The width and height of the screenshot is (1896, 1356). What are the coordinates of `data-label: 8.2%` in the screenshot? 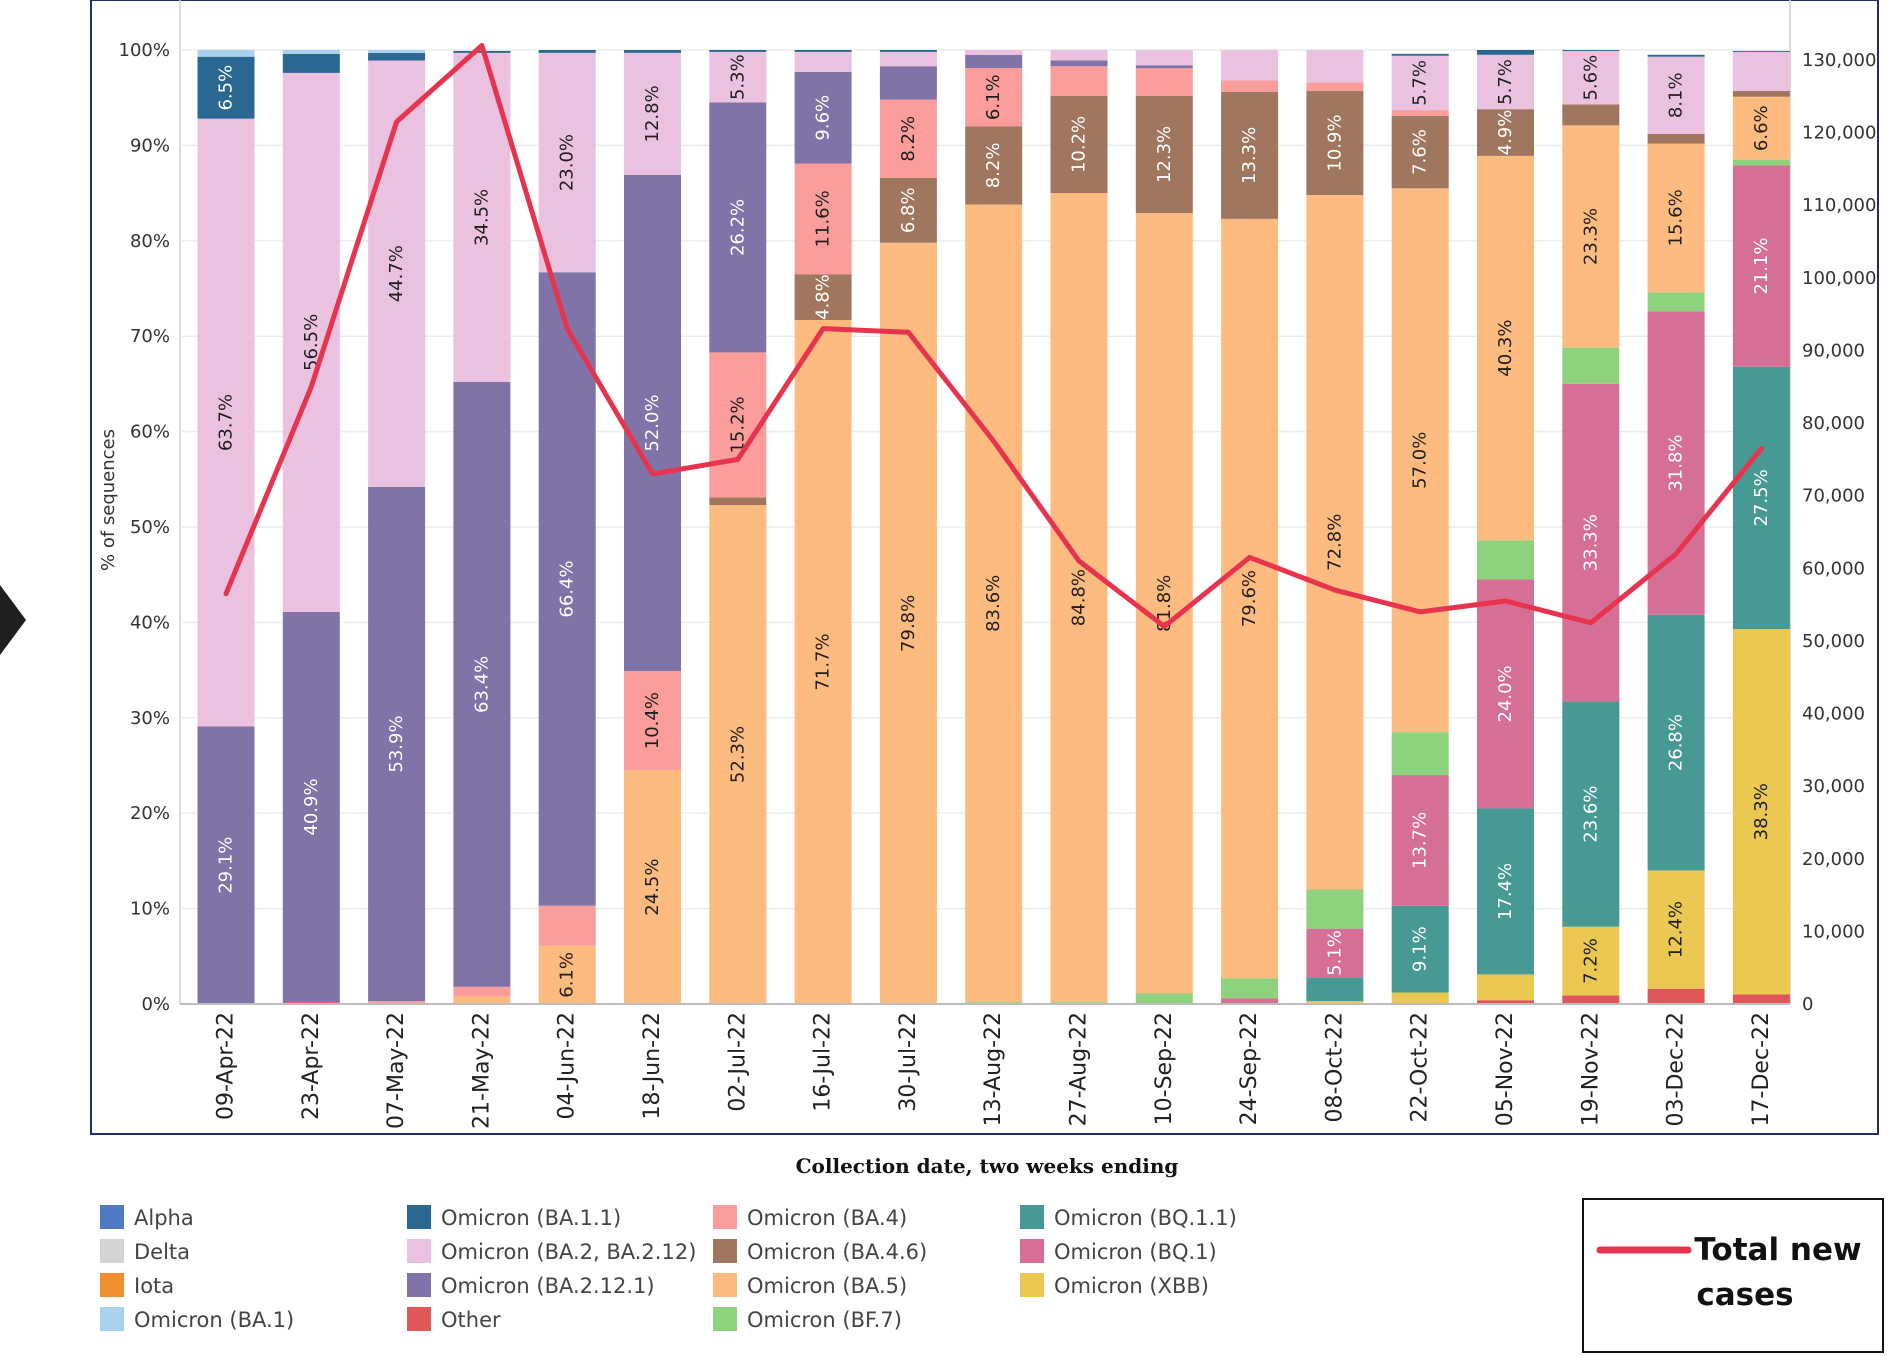 It's located at (993, 166).